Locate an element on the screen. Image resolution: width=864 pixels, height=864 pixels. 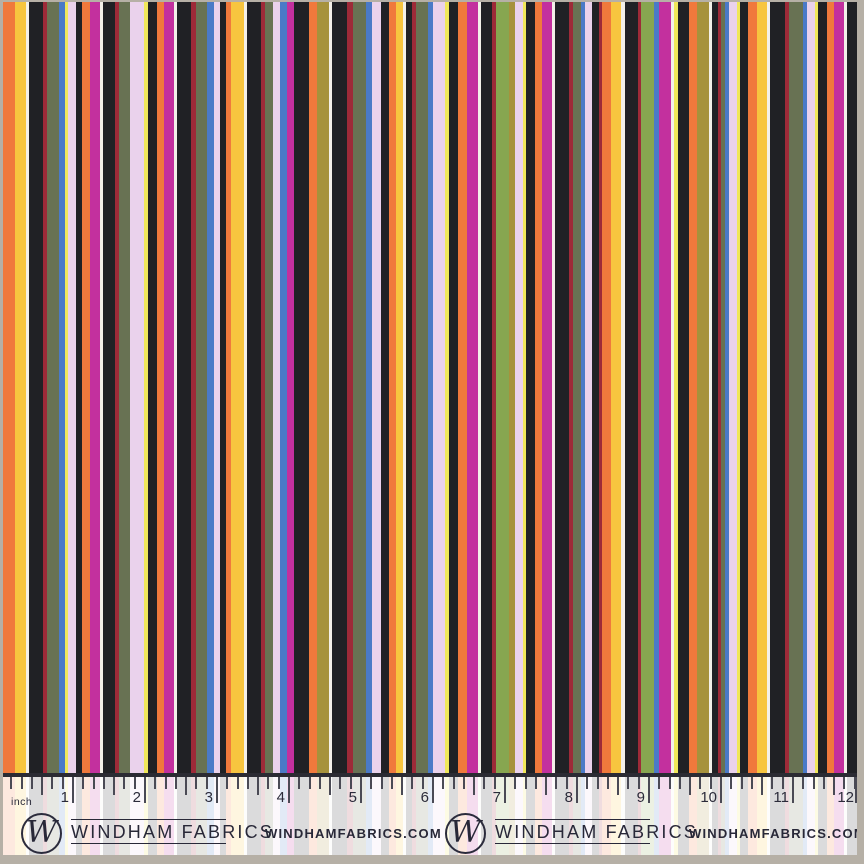
ruler-number-9: 9 is located at coordinates (640, 797).